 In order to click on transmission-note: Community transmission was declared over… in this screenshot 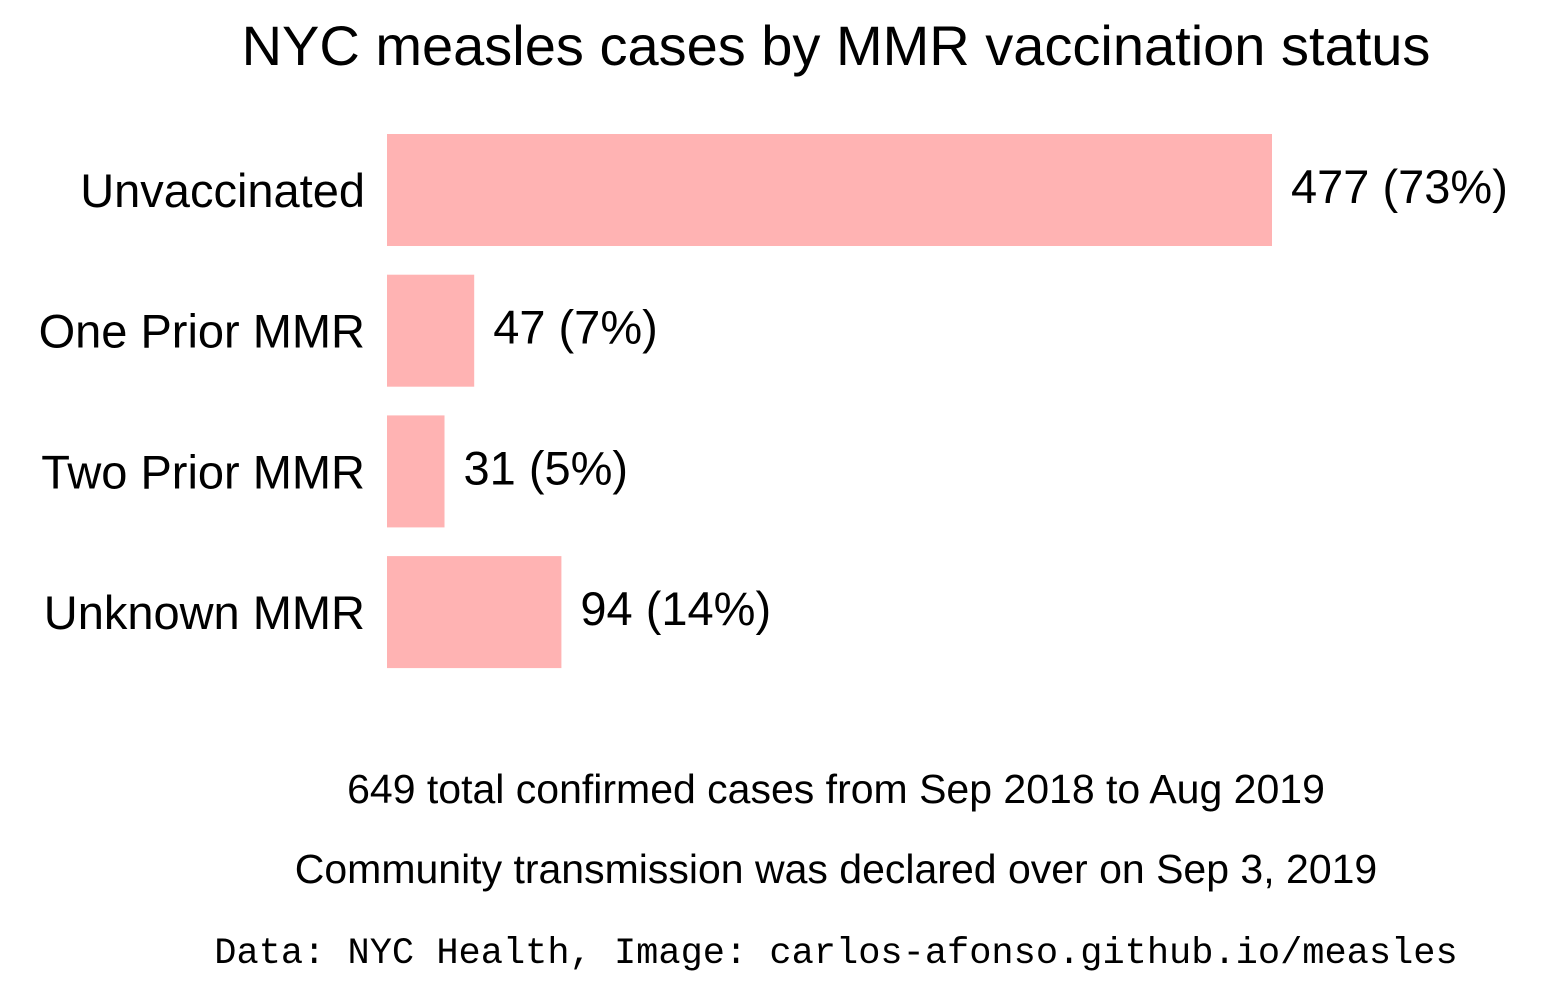, I will do `click(836, 869)`.